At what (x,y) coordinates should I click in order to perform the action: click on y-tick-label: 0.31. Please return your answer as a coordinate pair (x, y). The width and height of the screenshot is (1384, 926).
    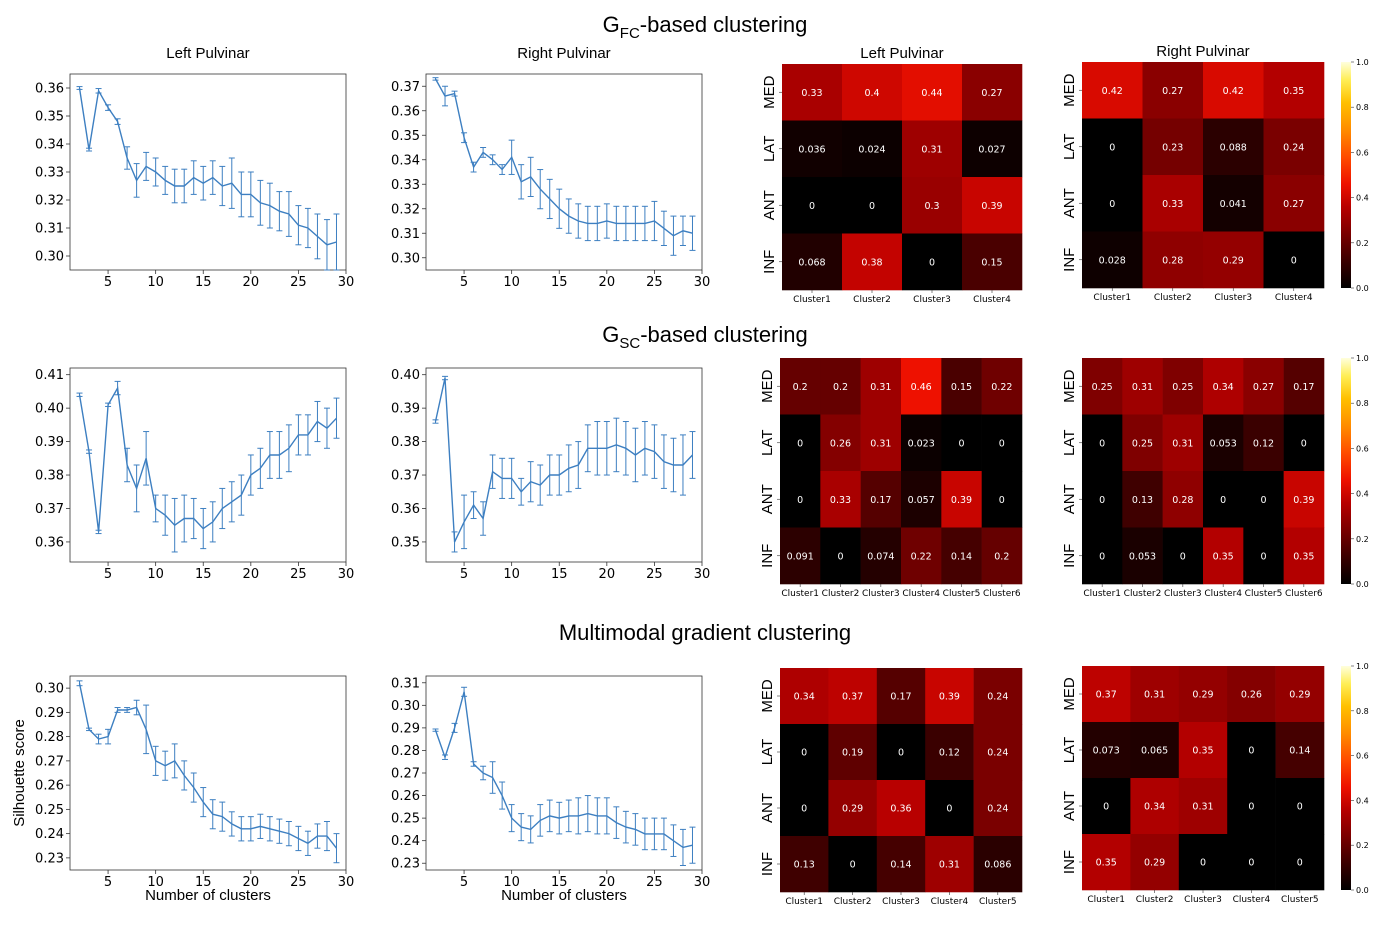
    Looking at the image, I should click on (405, 683).